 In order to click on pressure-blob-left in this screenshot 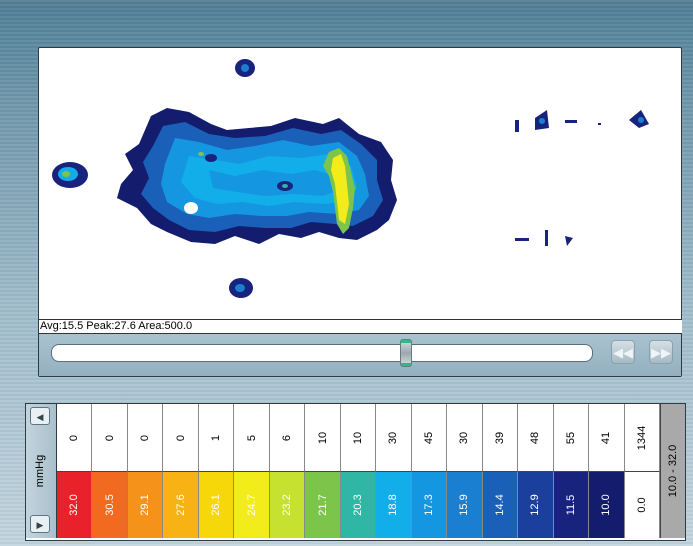, I will do `click(70, 175)`.